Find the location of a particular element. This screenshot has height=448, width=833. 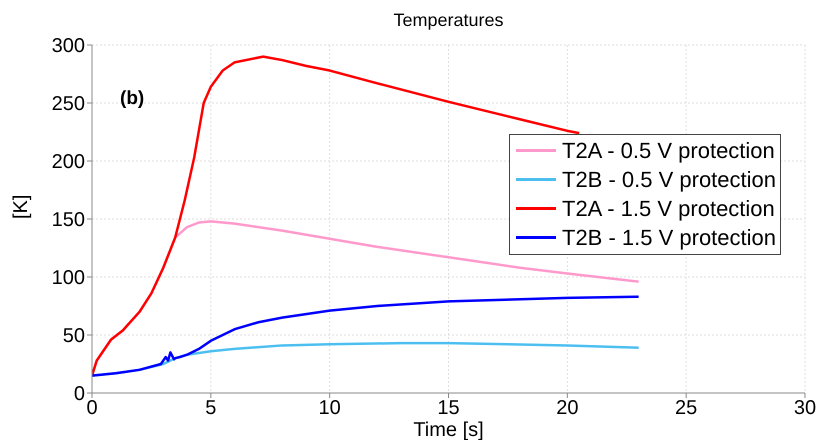

y-axis-title: [K] is located at coordinates (21, 206).